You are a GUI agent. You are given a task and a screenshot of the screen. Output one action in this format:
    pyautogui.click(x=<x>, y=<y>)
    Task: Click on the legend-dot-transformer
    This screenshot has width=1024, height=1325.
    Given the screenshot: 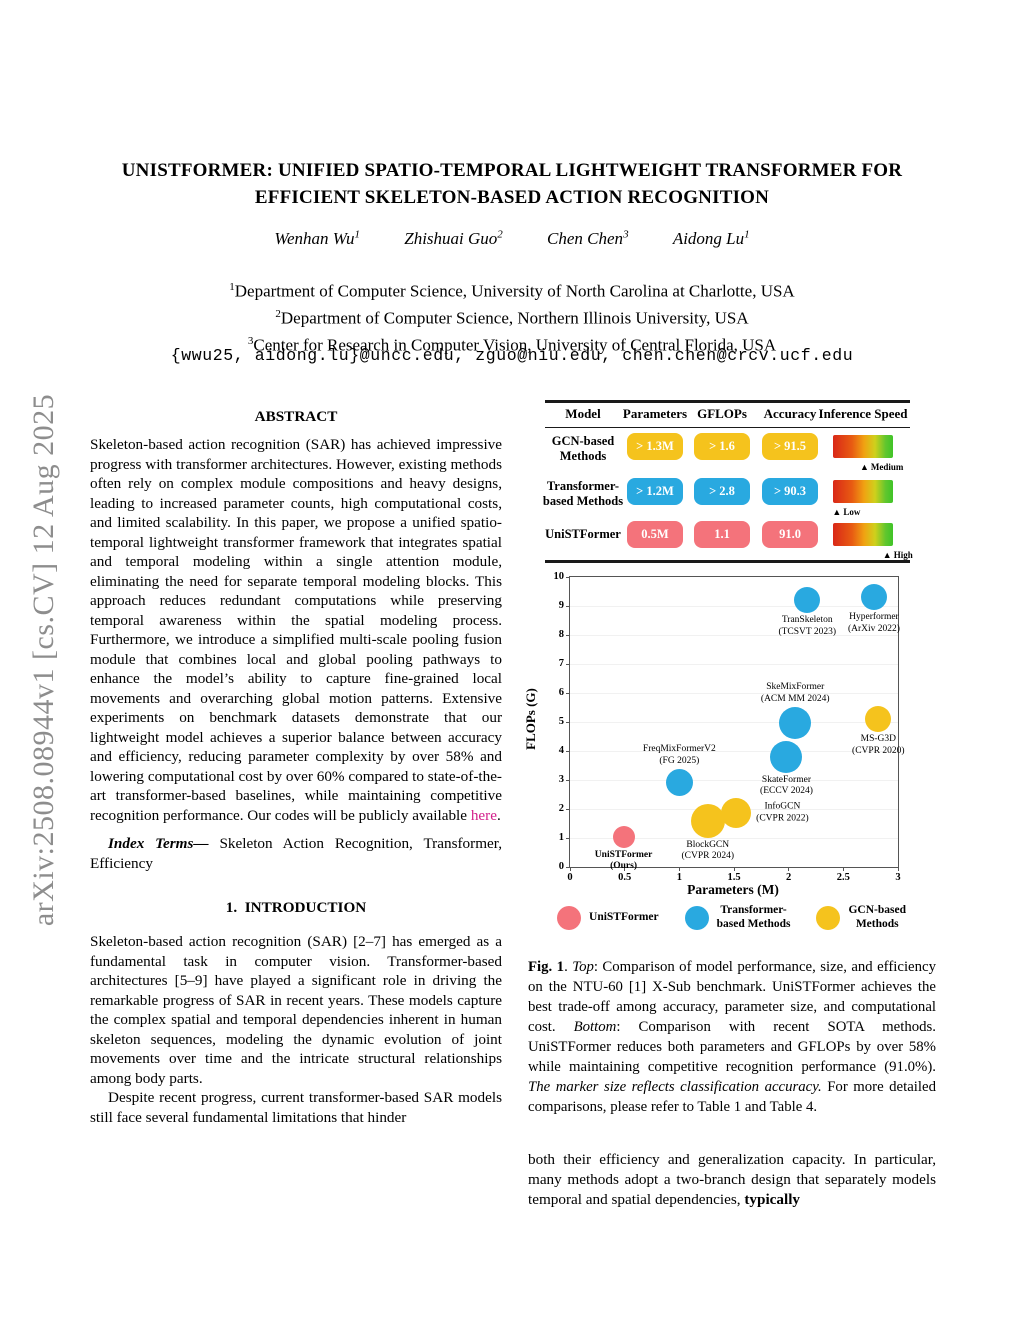 What is the action you would take?
    pyautogui.click(x=696, y=917)
    